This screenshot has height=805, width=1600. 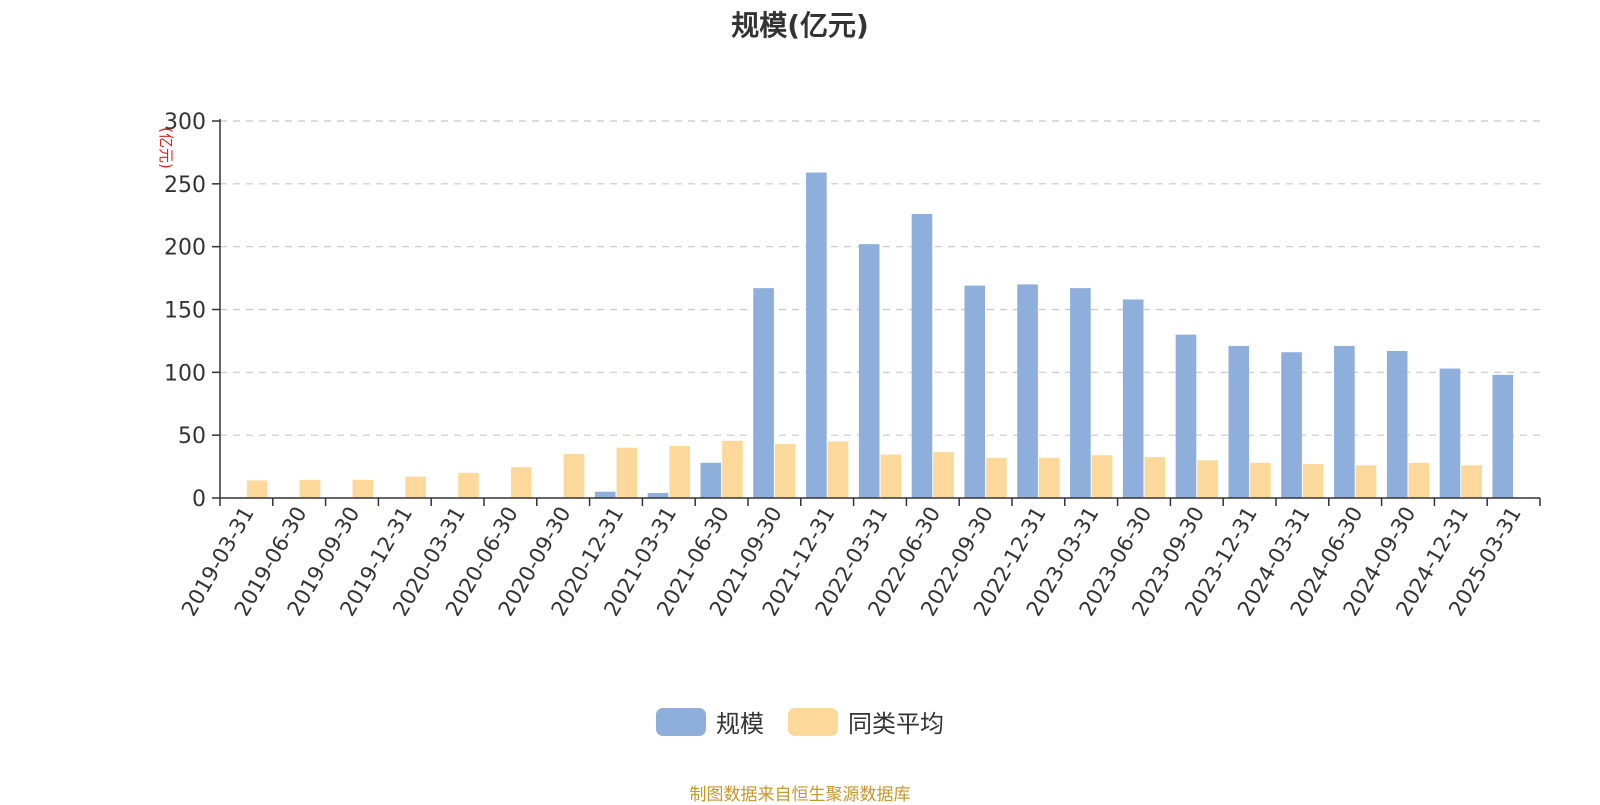 I want to click on legend-swatch-scale, so click(x=681, y=721).